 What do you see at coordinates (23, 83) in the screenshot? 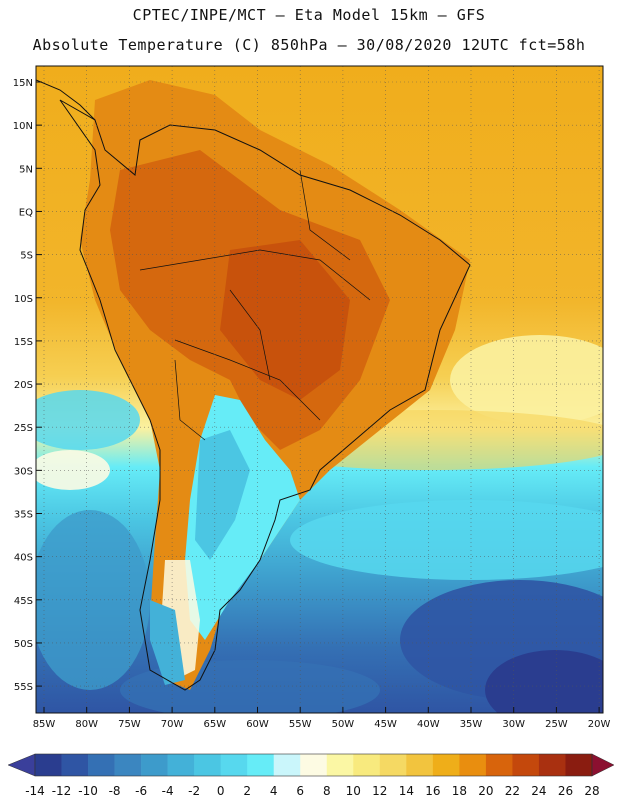
I see `lat-label: 15N` at bounding box center [23, 83].